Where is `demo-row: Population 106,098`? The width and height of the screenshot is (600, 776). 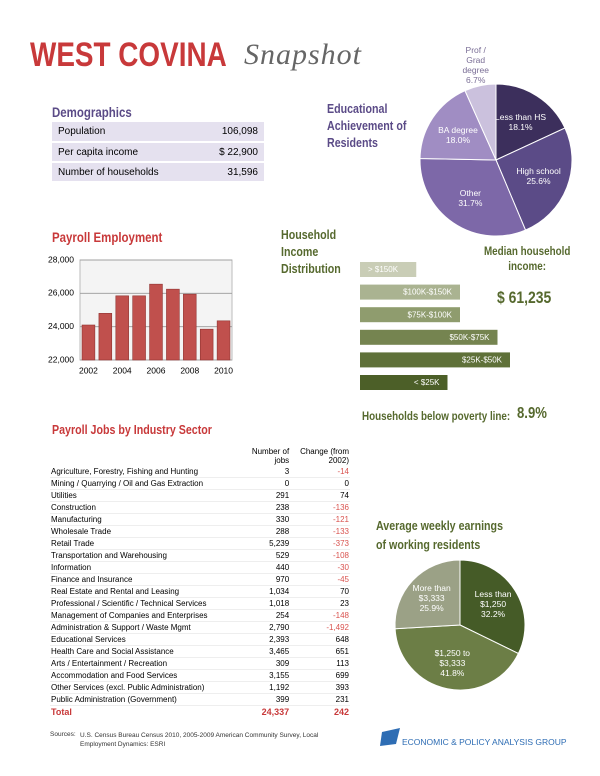
demo-row: Population 106,098 is located at coordinates (158, 132).